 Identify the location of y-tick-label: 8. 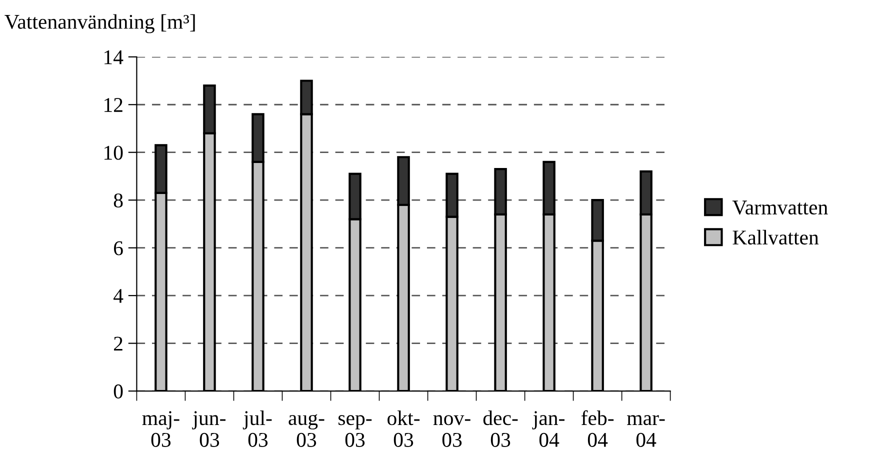
(118, 200).